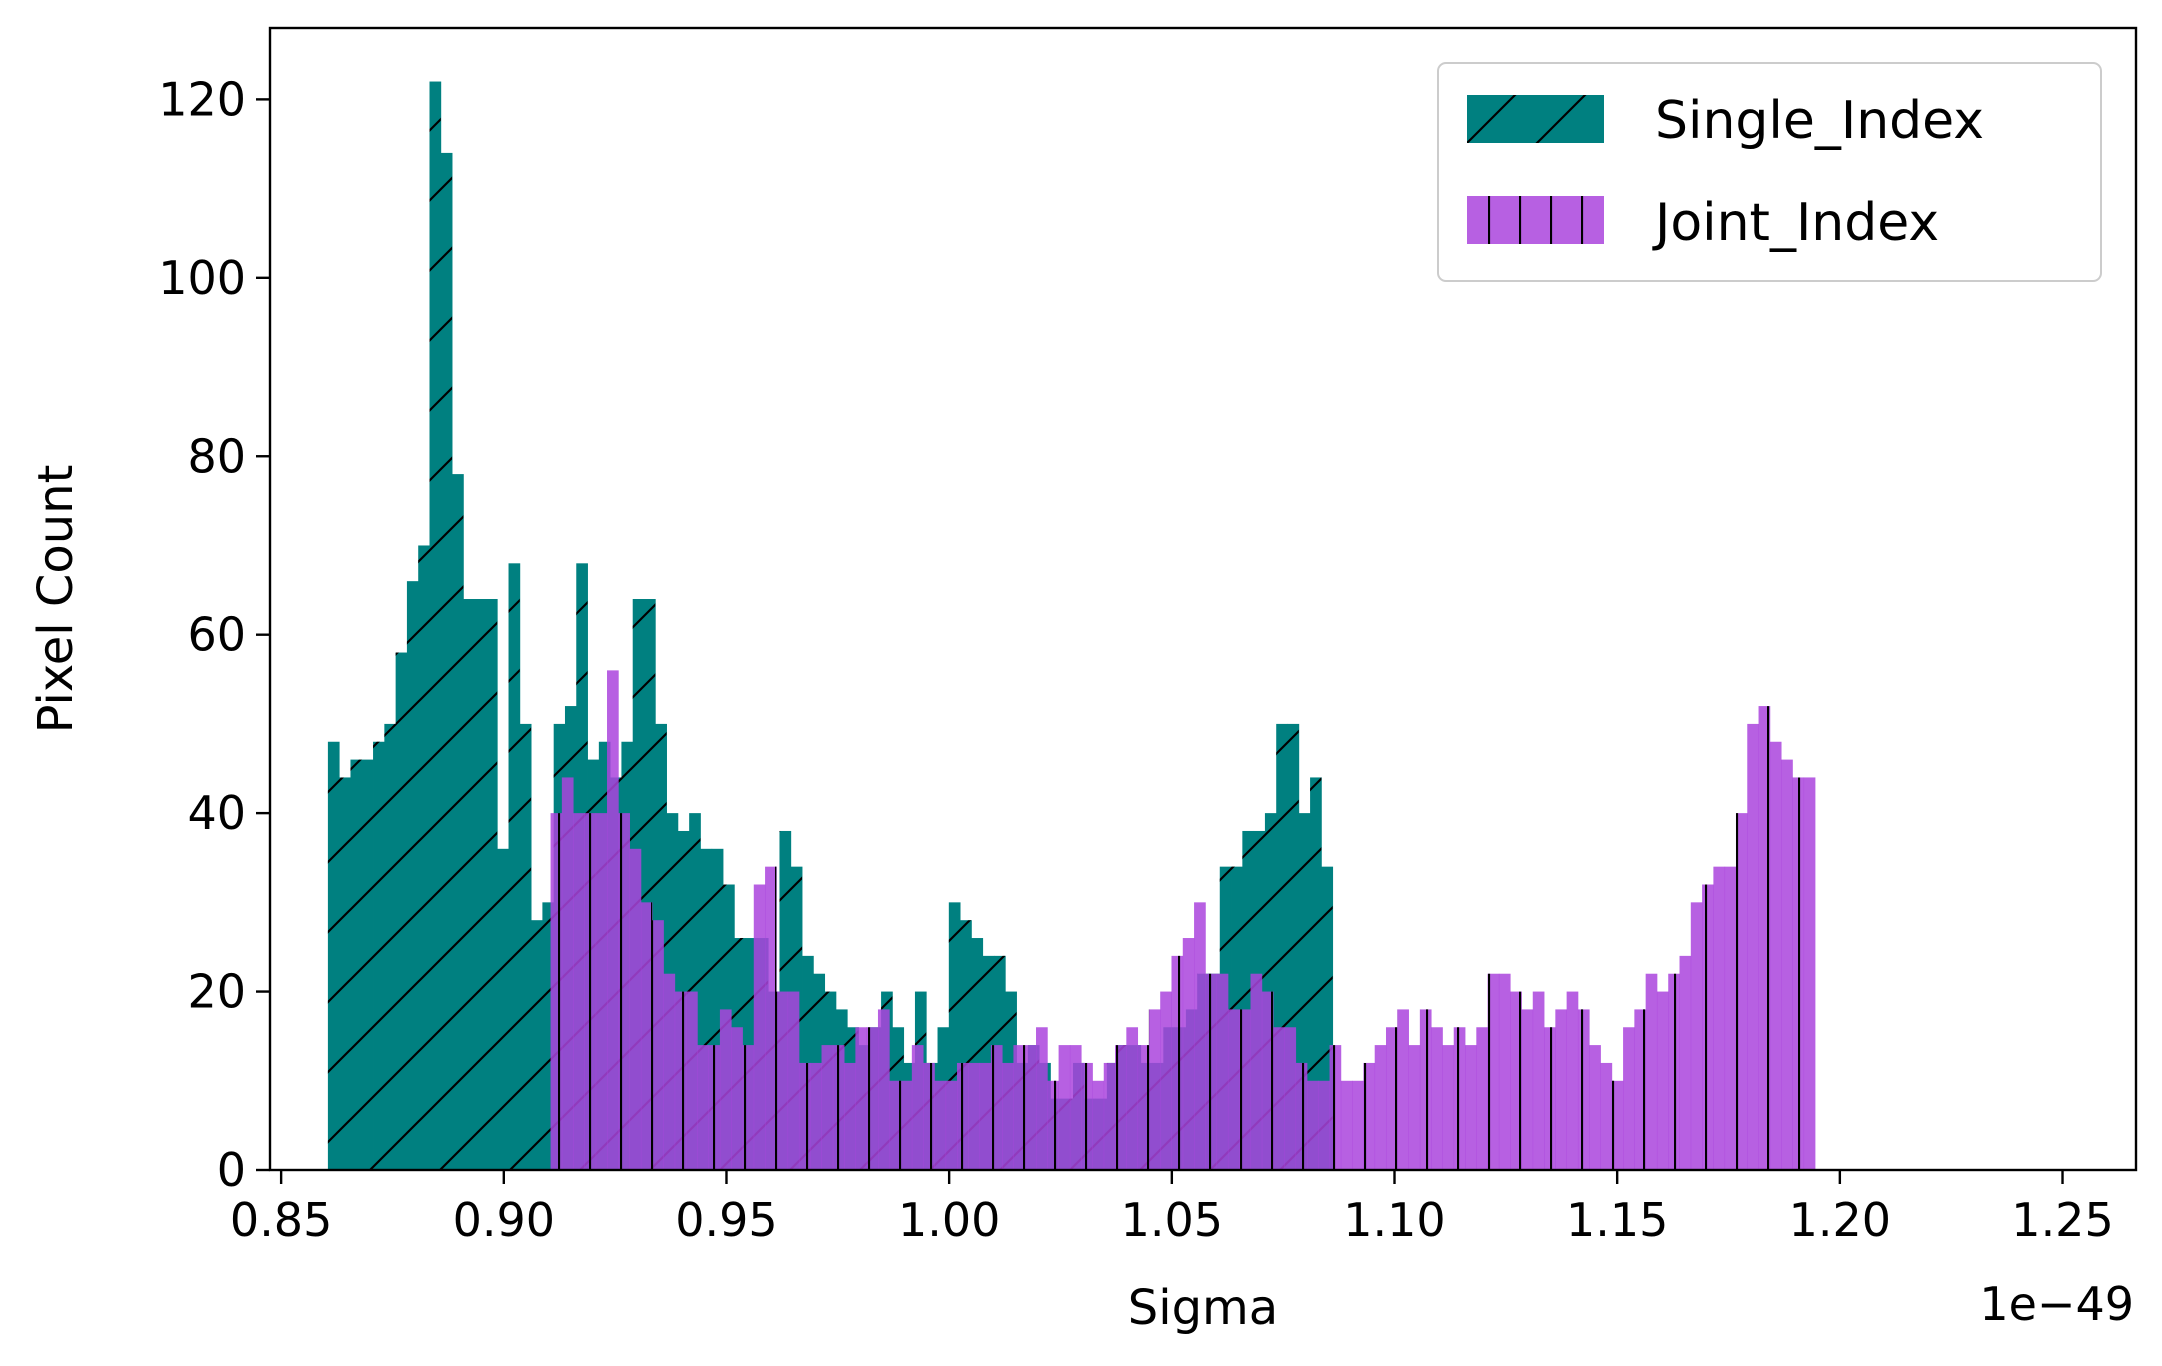 This screenshot has height=1366, width=2162. What do you see at coordinates (2062, 1220) in the screenshot?
I see `x-tick-label: 1.25` at bounding box center [2062, 1220].